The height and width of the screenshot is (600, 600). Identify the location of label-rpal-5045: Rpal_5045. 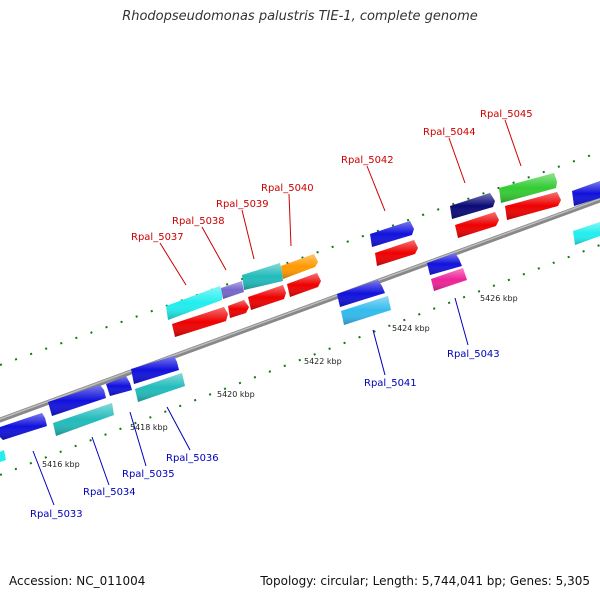
(506, 114).